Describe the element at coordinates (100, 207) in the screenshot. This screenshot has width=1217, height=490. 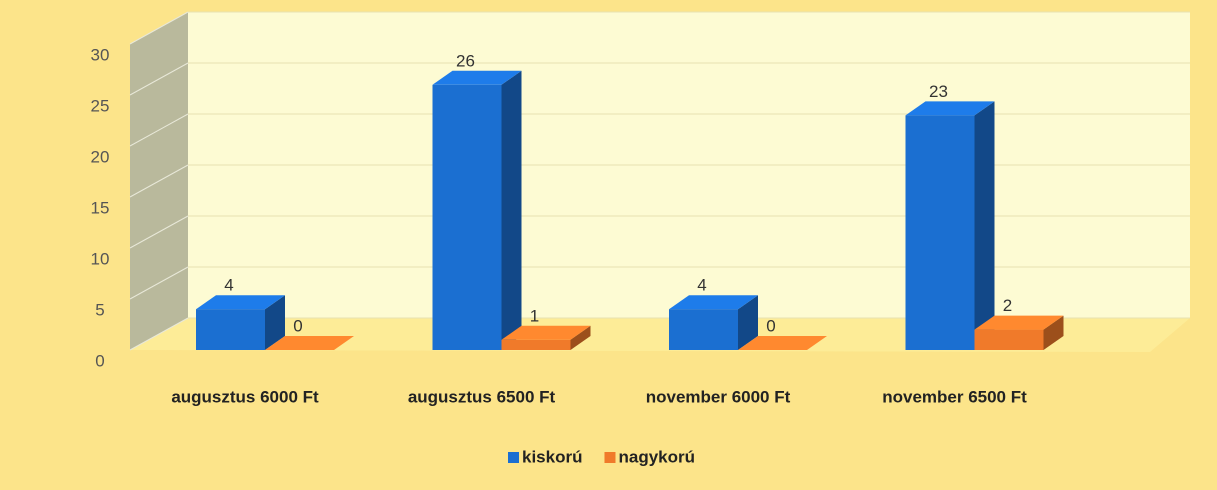
I see `y-tick-label: 15` at that location.